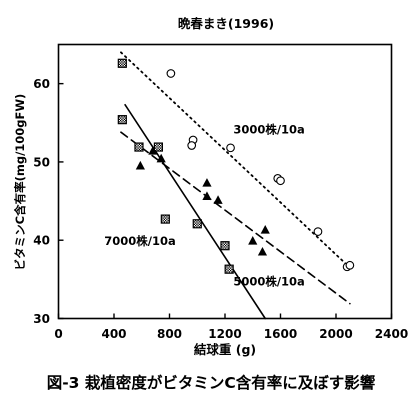 The height and width of the screenshot is (401, 418). I want to click on x-tick-label: 1200, so click(224, 334).